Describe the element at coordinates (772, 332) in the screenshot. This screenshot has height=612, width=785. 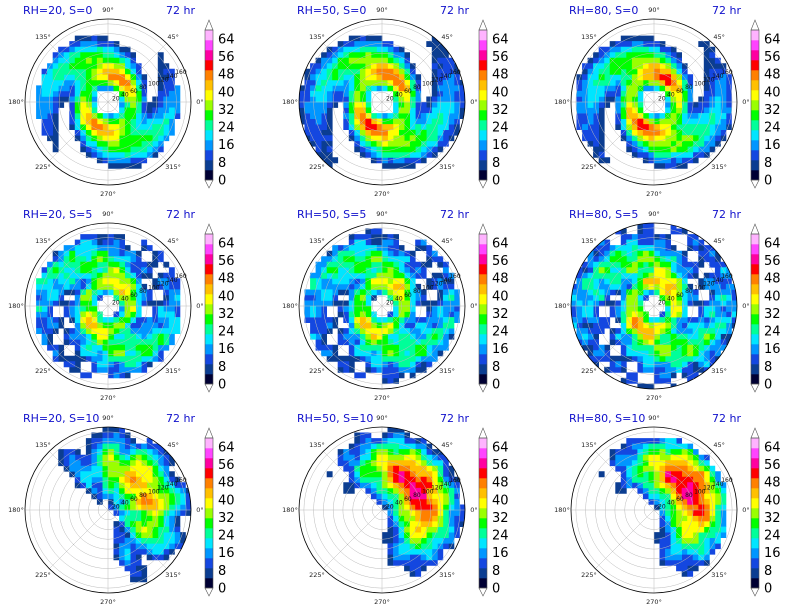
I see `colorbar-tick-label: 24` at that location.